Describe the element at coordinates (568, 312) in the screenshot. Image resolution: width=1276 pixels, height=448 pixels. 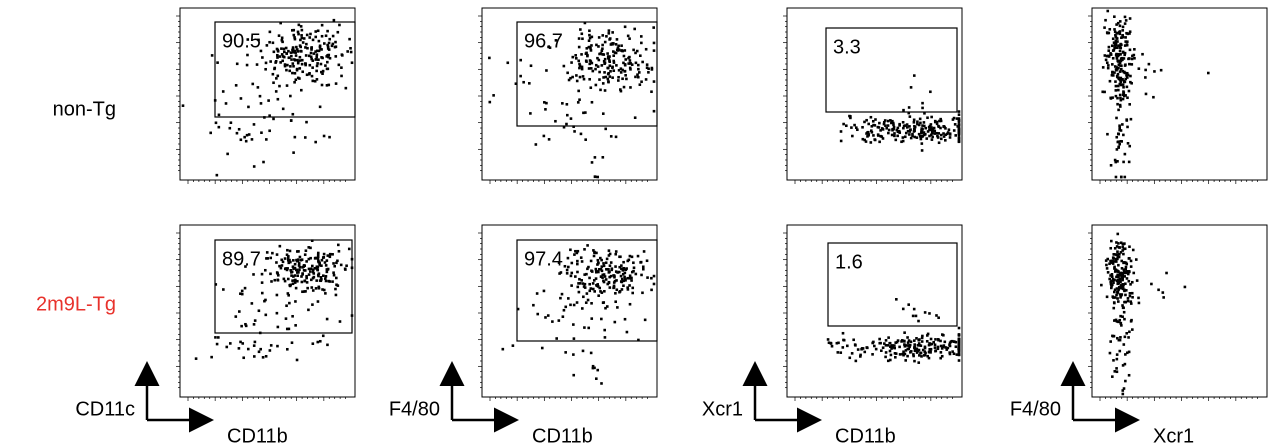
I see `panel: 97.4` at that location.